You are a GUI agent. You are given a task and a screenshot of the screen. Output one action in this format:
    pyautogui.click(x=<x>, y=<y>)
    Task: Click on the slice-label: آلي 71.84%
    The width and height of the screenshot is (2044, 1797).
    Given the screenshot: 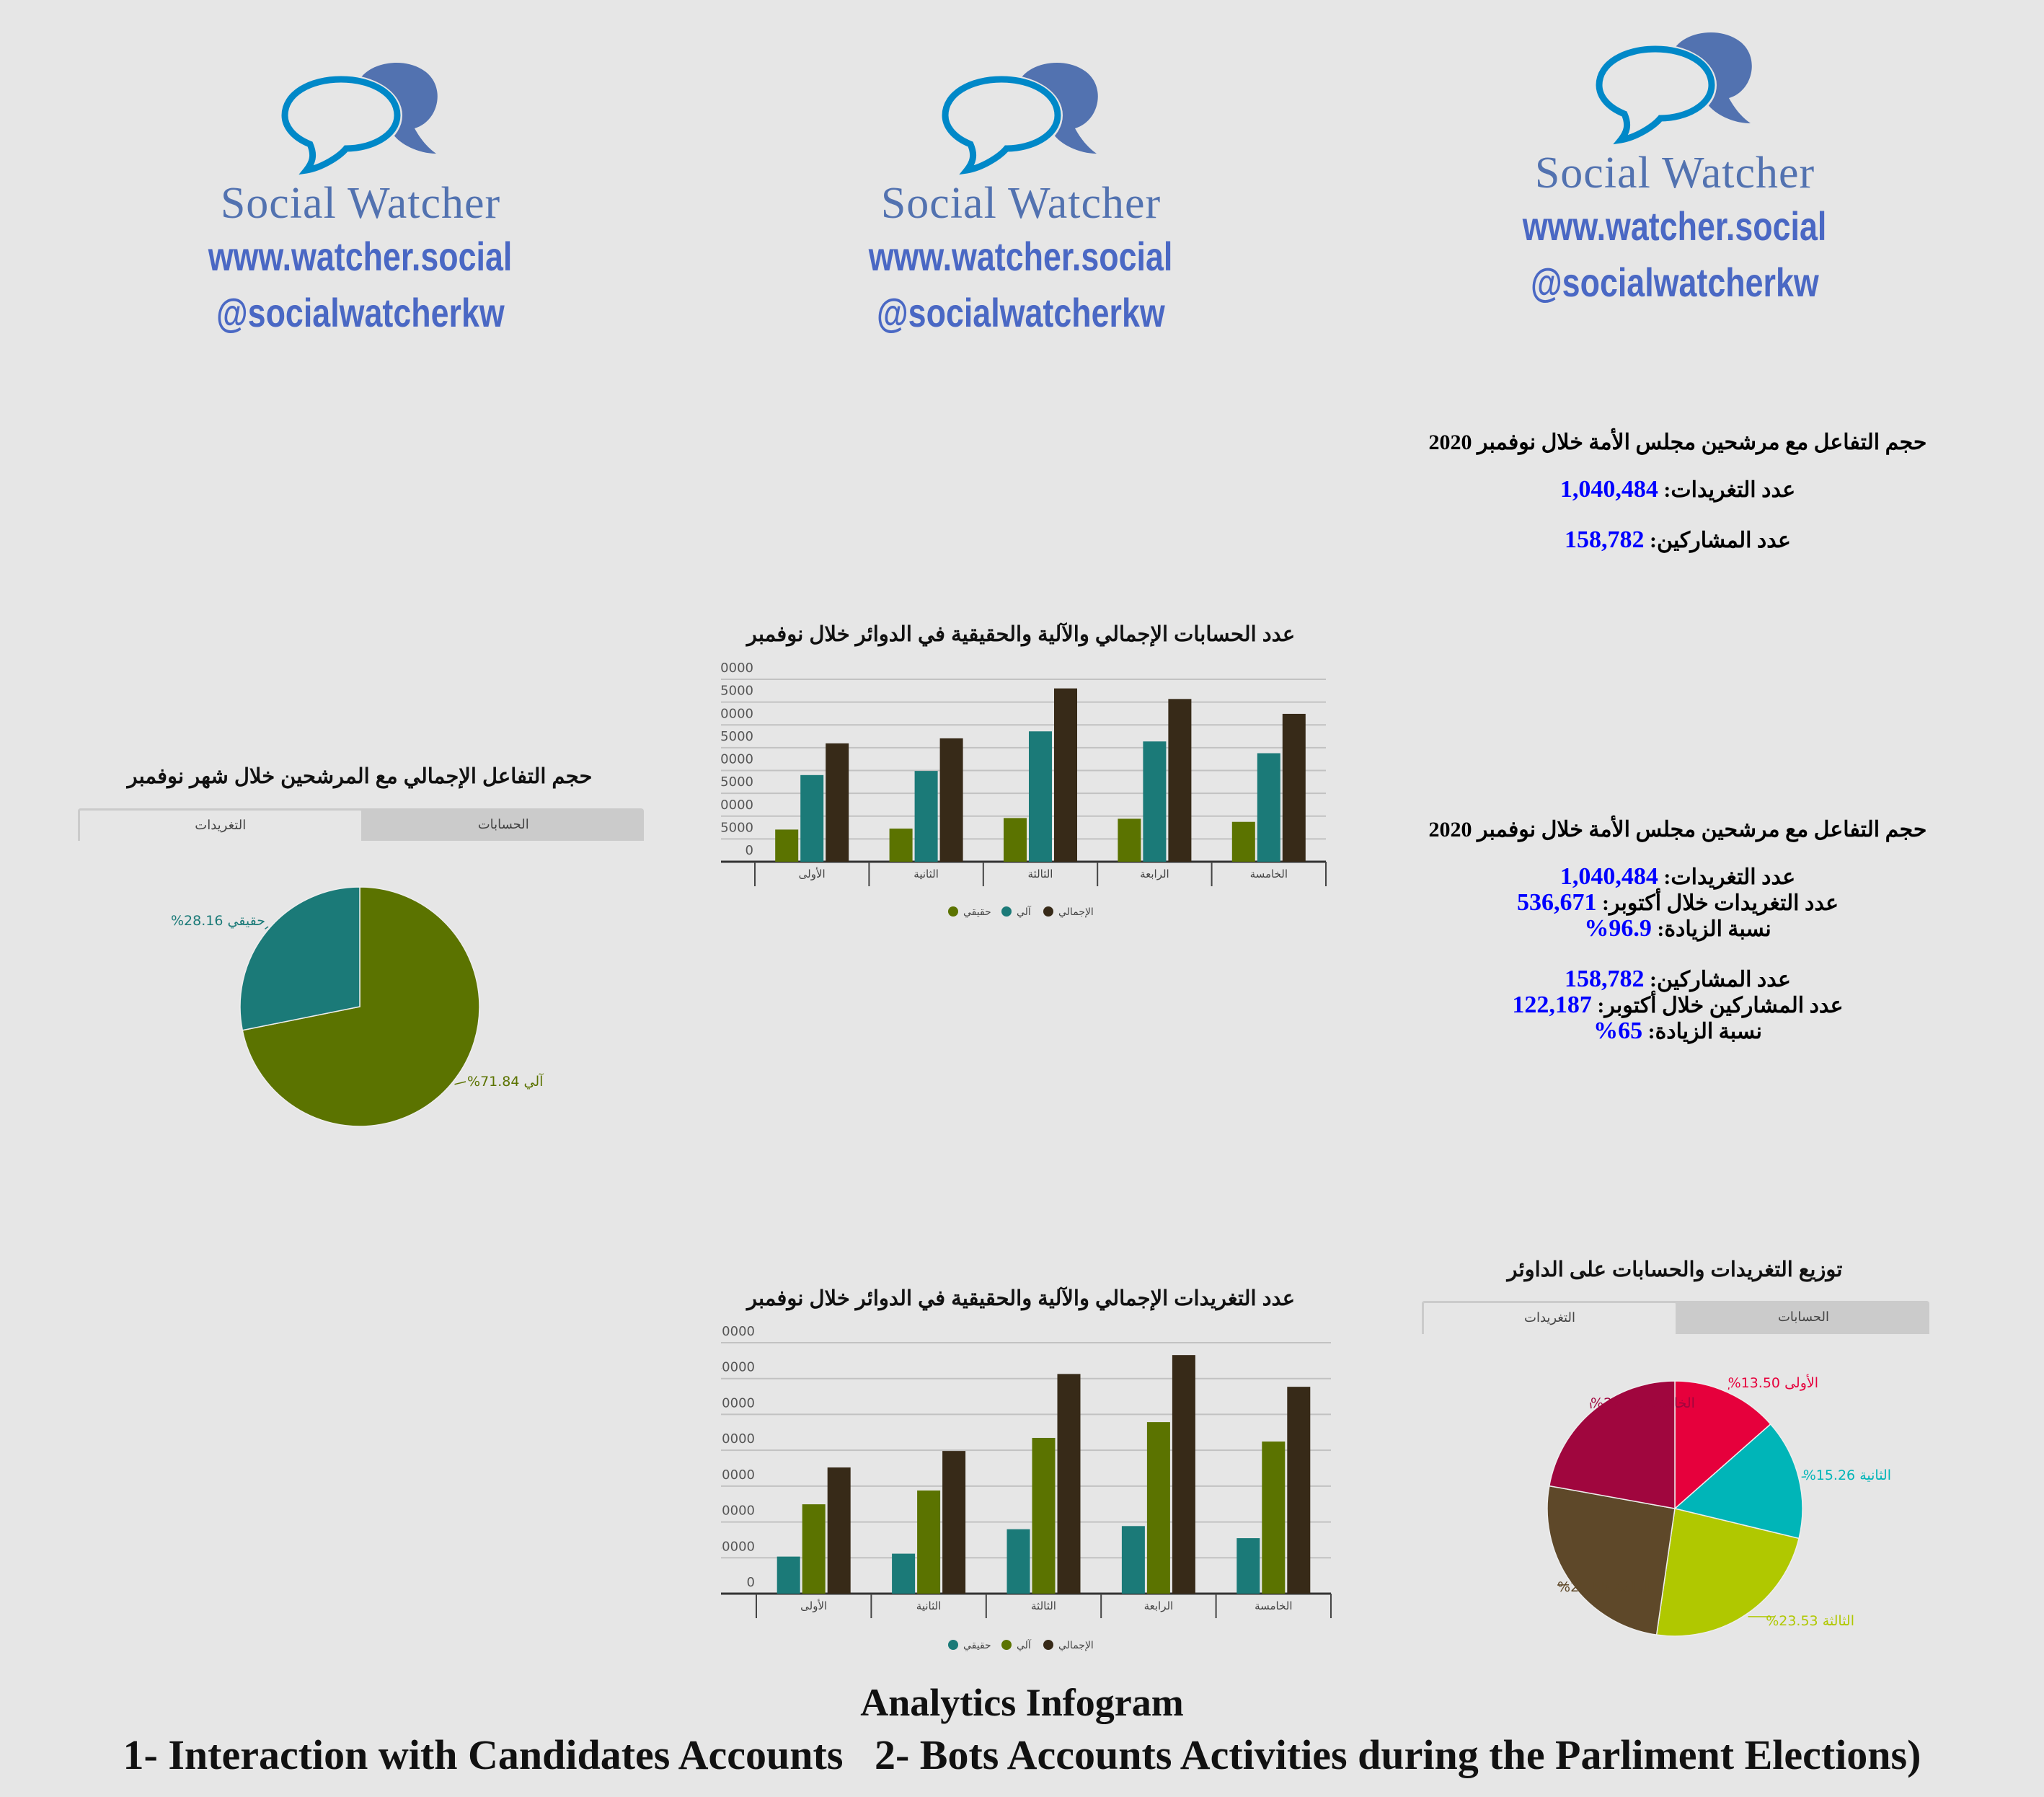 What is the action you would take?
    pyautogui.click(x=506, y=1081)
    